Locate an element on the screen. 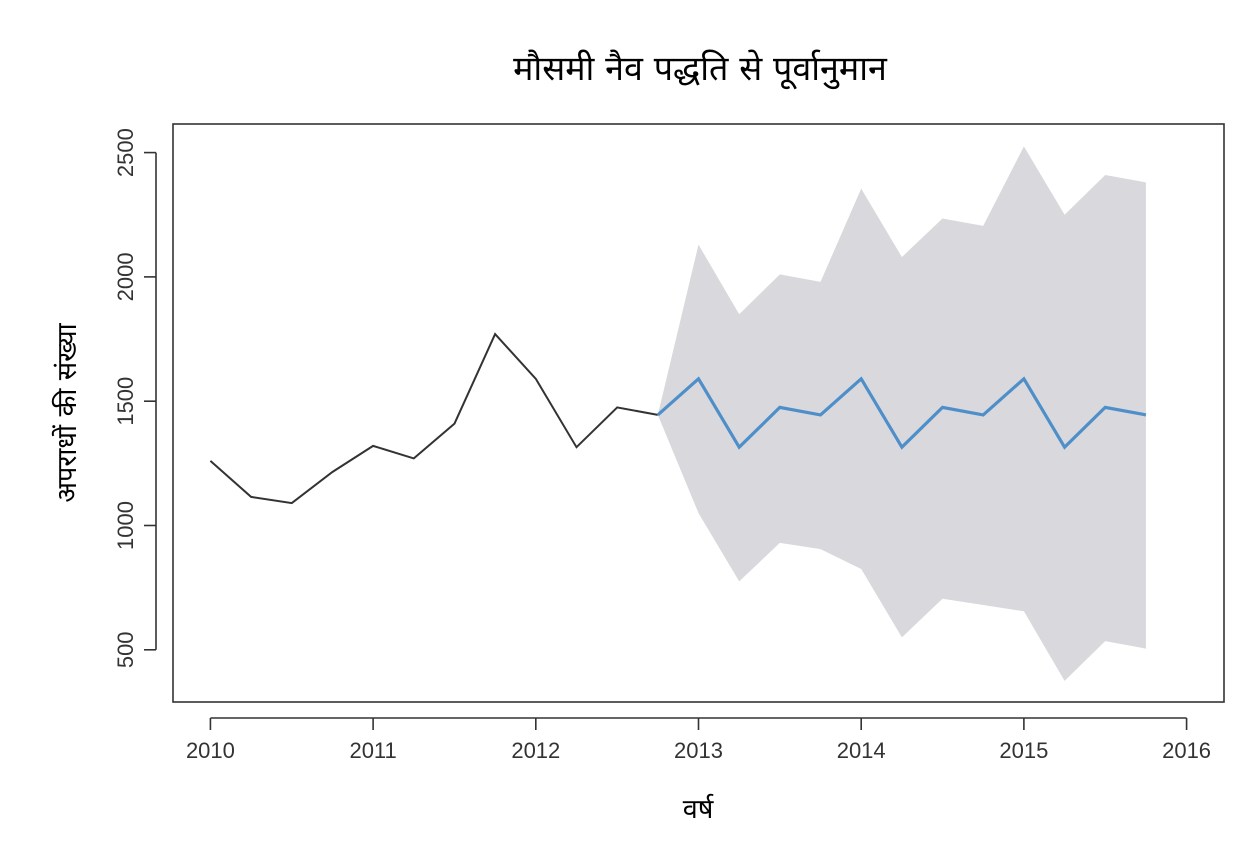 The height and width of the screenshot is (848, 1260). x-axis-title: वर्ष is located at coordinates (699, 809).